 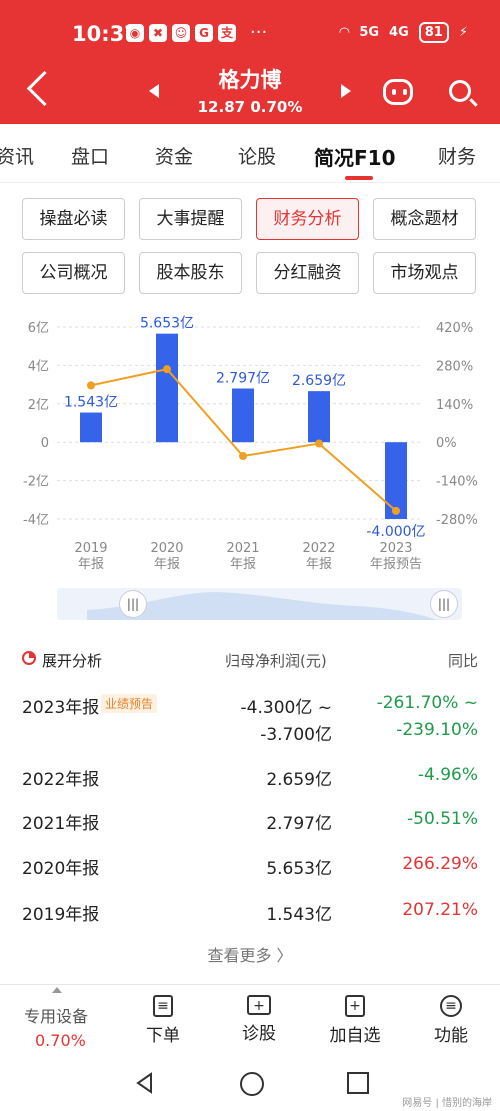 I want to click on col-yoy: 同比, so click(x=462, y=661).